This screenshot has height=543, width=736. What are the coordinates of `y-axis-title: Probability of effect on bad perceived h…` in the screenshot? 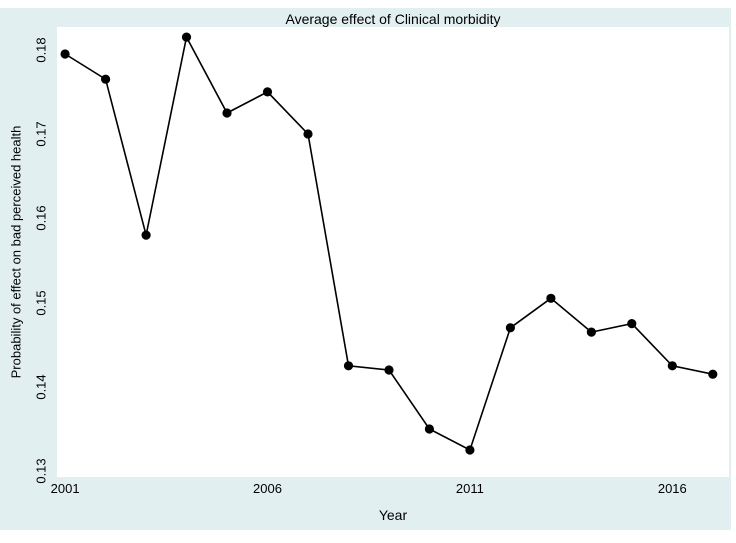 It's located at (16, 252).